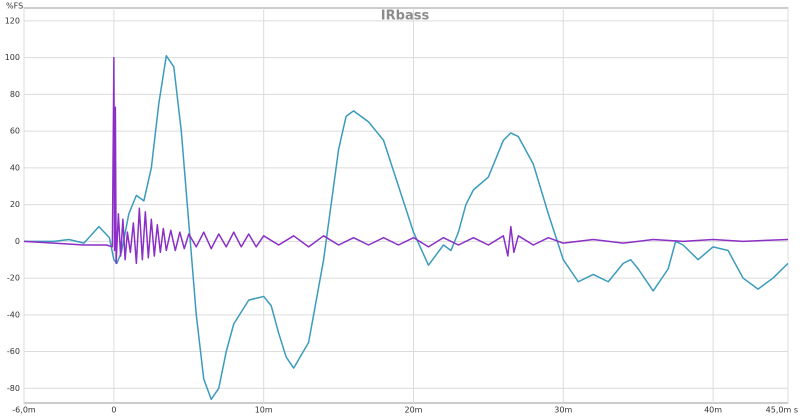 The width and height of the screenshot is (800, 416). Describe the element at coordinates (12, 20) in the screenshot. I see `y-tick-label: 120` at that location.